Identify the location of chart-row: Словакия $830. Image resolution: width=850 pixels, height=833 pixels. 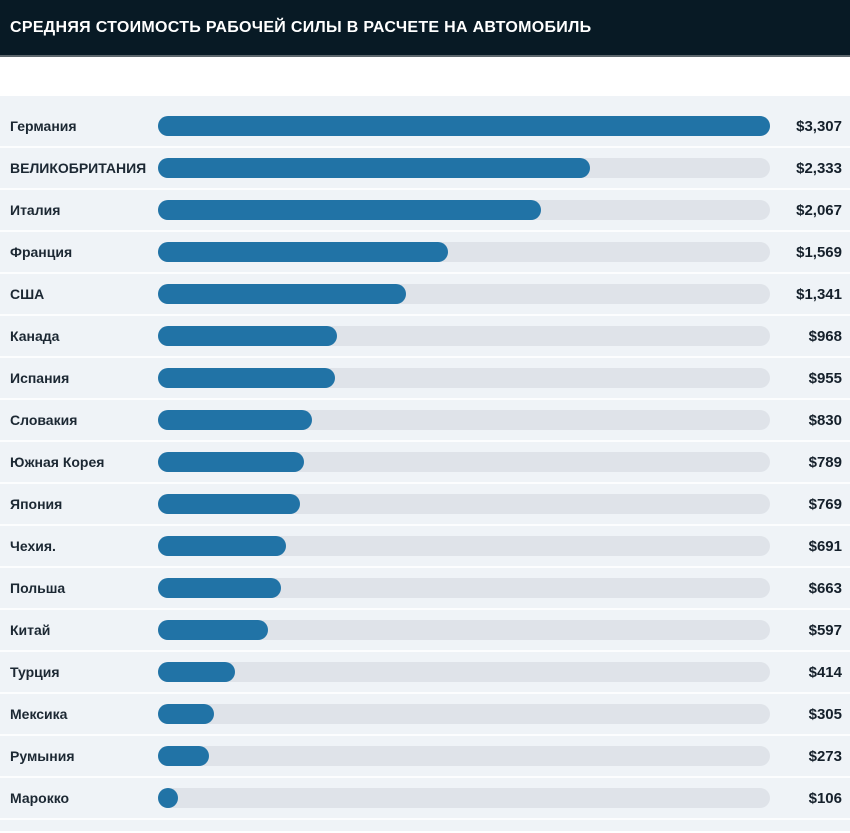
(425, 421).